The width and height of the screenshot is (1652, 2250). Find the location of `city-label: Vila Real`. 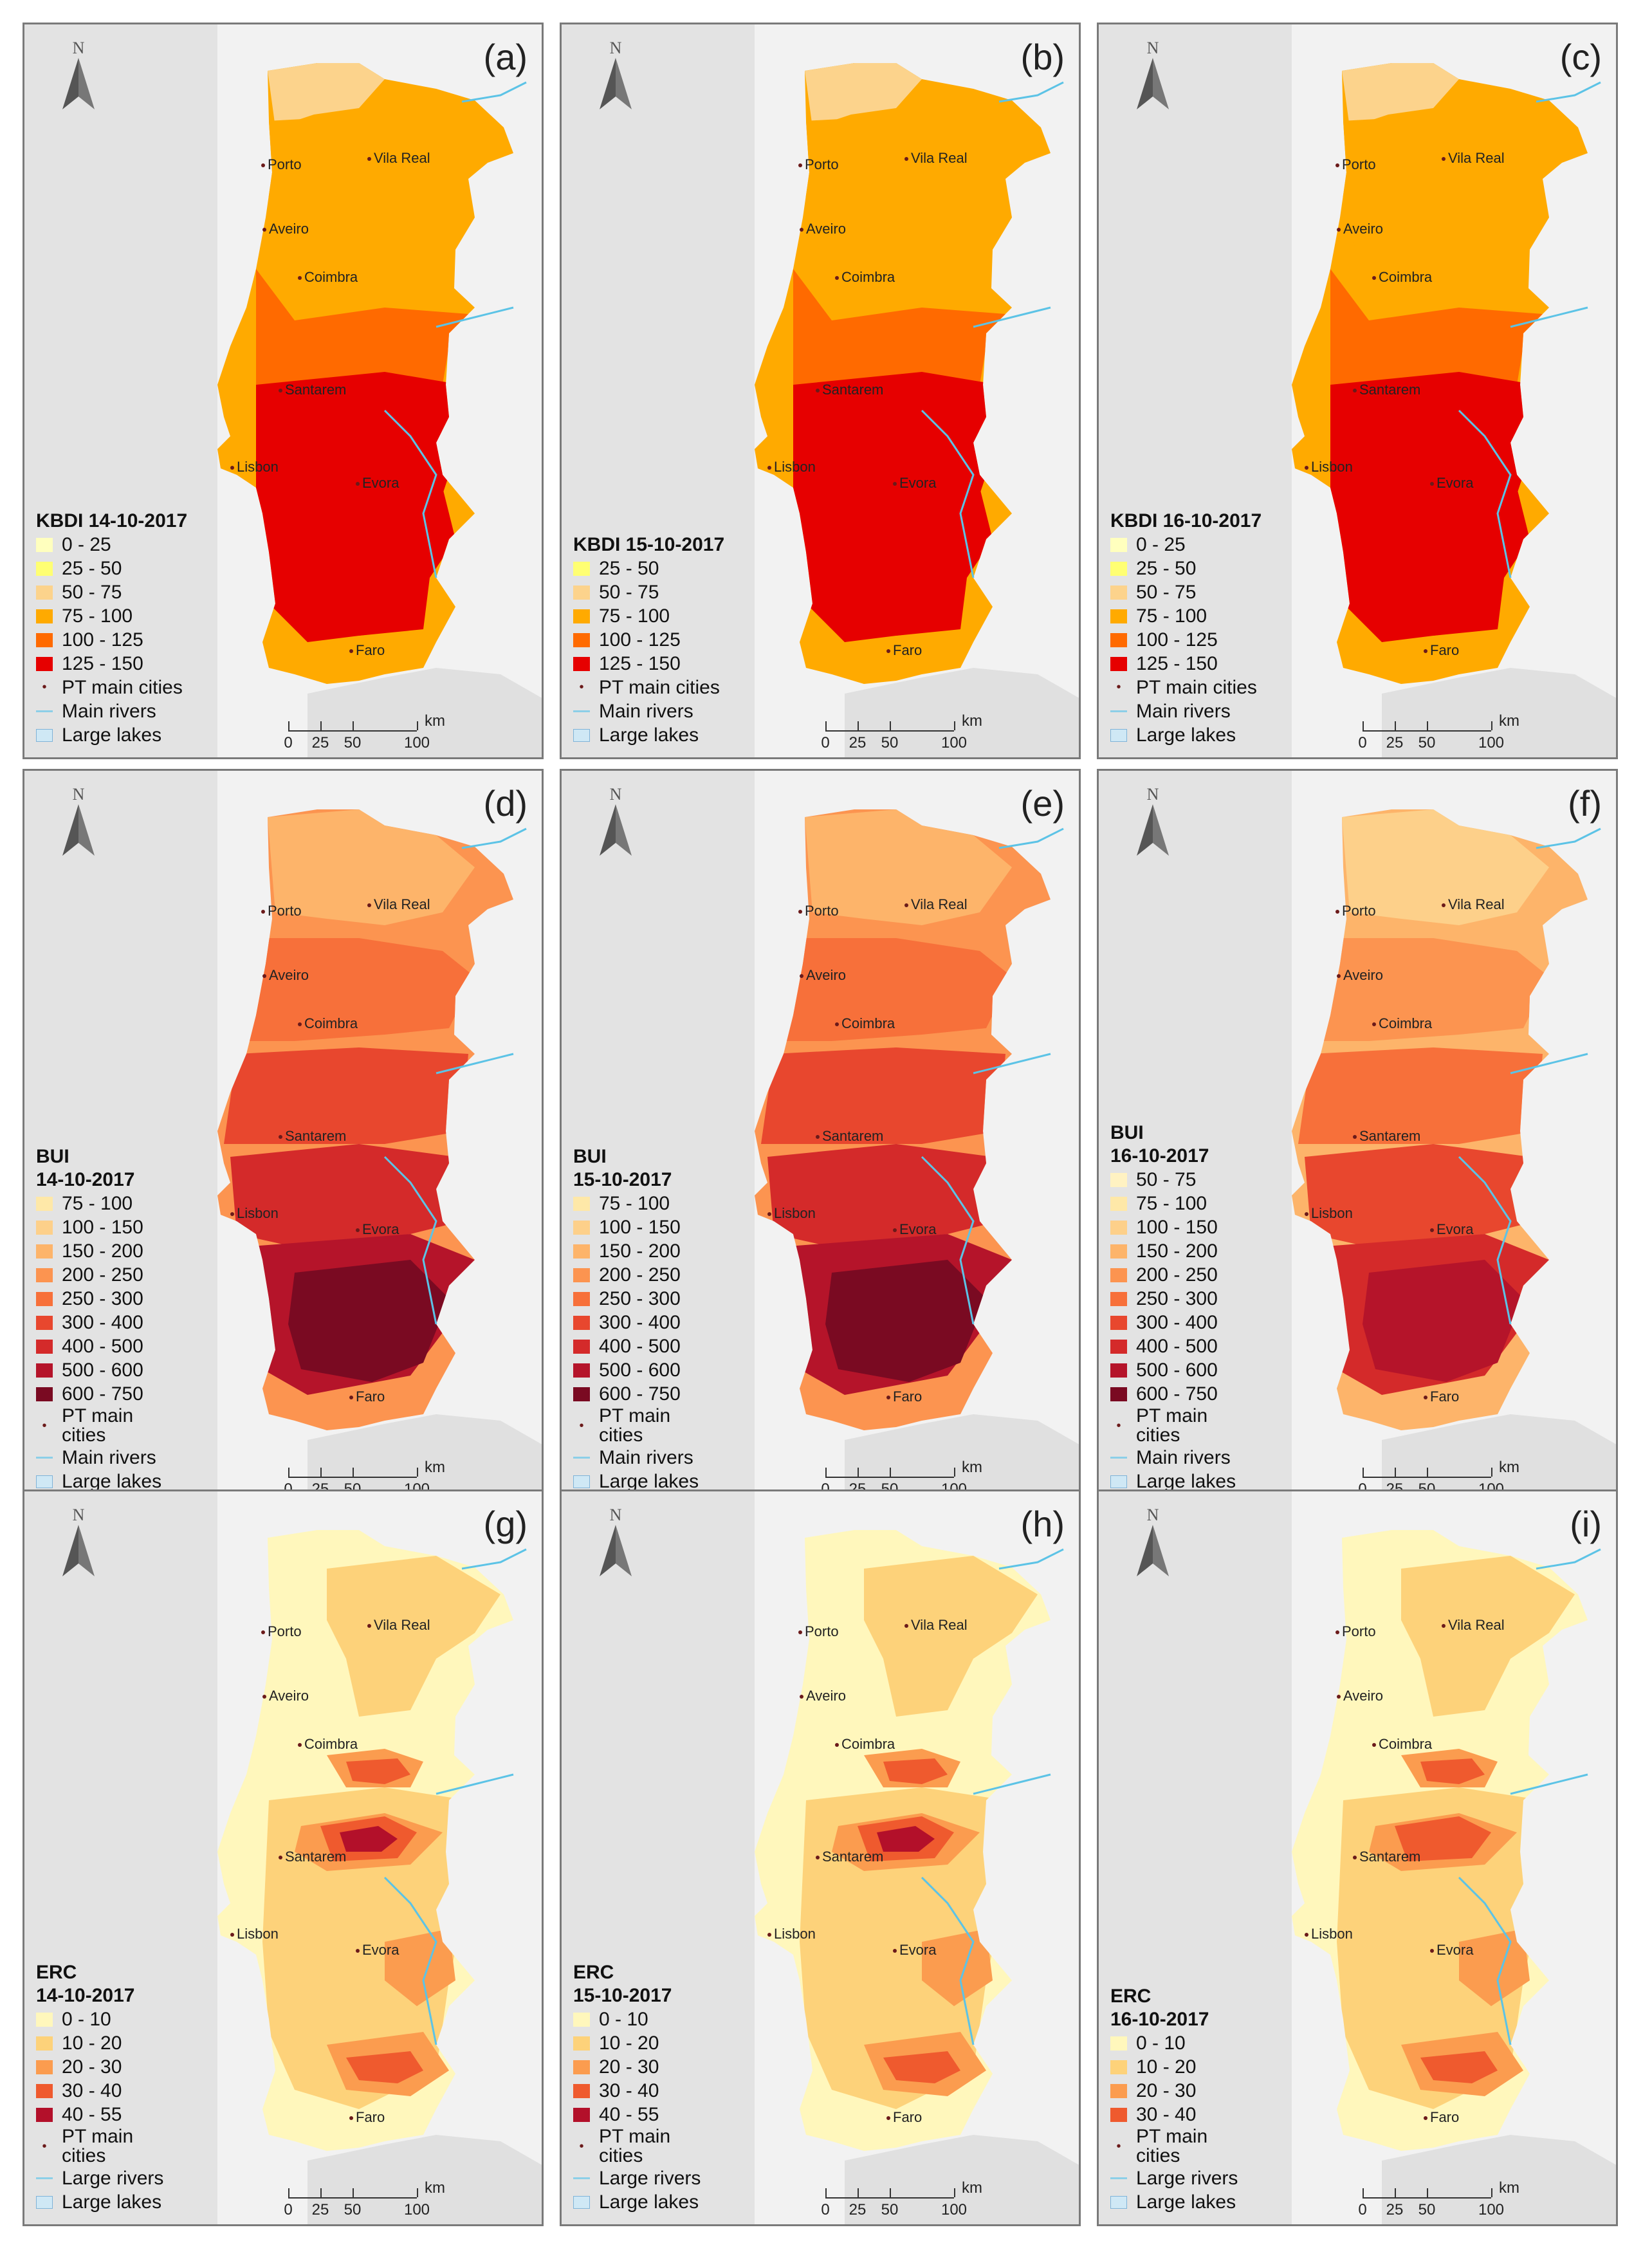

city-label: Vila Real is located at coordinates (1473, 158).